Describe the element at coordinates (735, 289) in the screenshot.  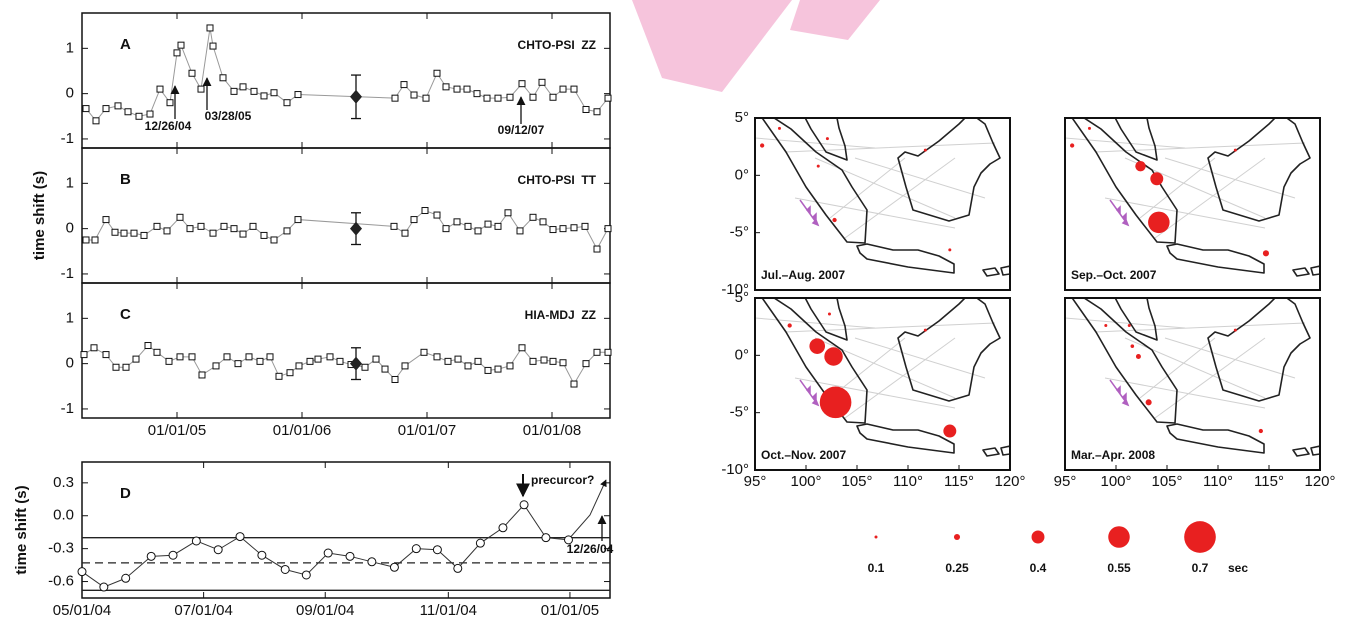
I see `y-tick-label: -10°` at that location.